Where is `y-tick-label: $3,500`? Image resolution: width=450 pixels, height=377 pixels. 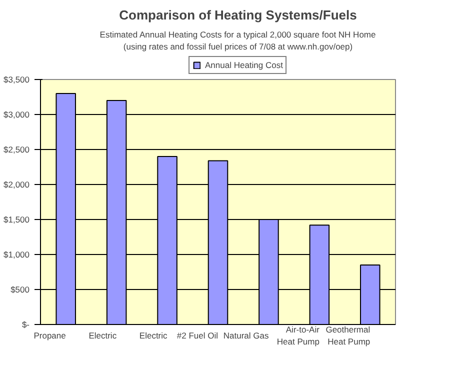
y-tick-label: $3,500 is located at coordinates (17, 79).